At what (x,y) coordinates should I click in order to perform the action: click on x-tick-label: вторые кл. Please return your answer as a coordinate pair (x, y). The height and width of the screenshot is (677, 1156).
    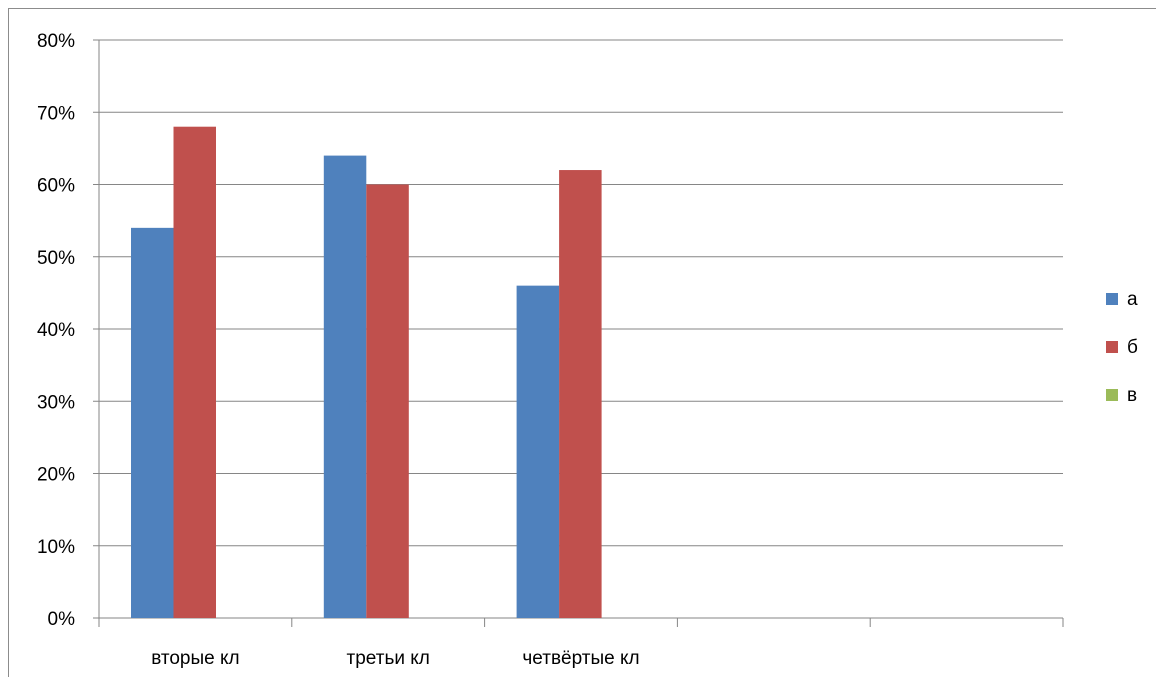
    Looking at the image, I should click on (195, 658).